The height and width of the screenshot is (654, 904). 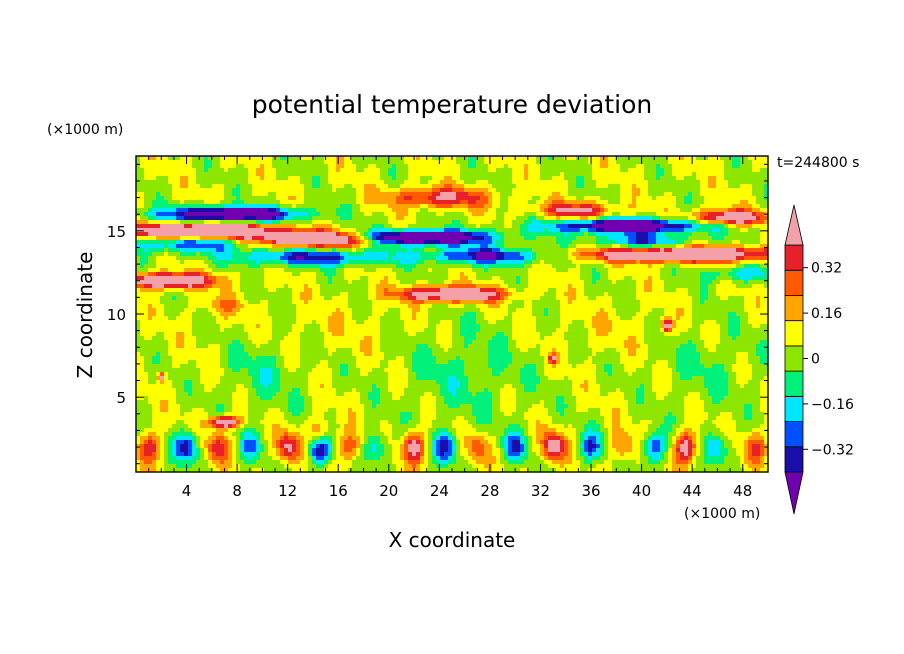 I want to click on time-label: t=244800 s, so click(x=818, y=163).